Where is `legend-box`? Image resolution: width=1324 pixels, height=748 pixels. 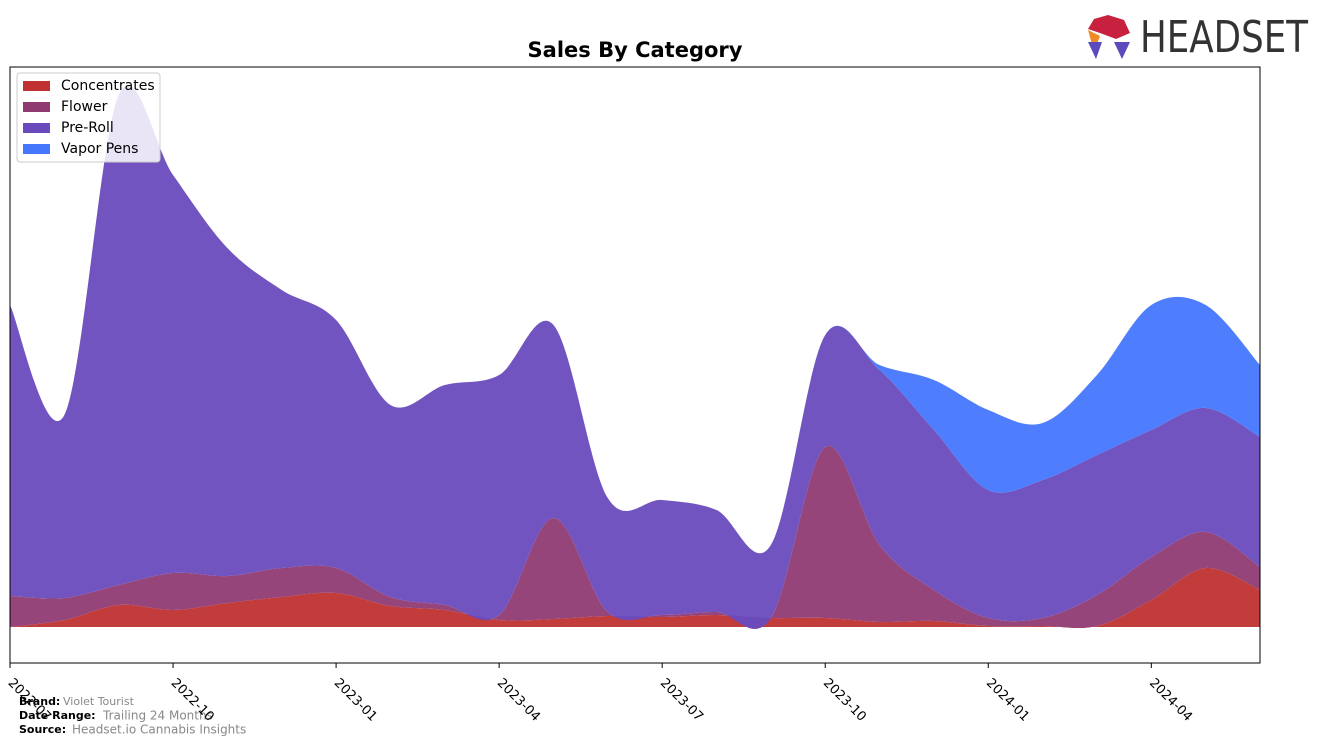 legend-box is located at coordinates (88, 117).